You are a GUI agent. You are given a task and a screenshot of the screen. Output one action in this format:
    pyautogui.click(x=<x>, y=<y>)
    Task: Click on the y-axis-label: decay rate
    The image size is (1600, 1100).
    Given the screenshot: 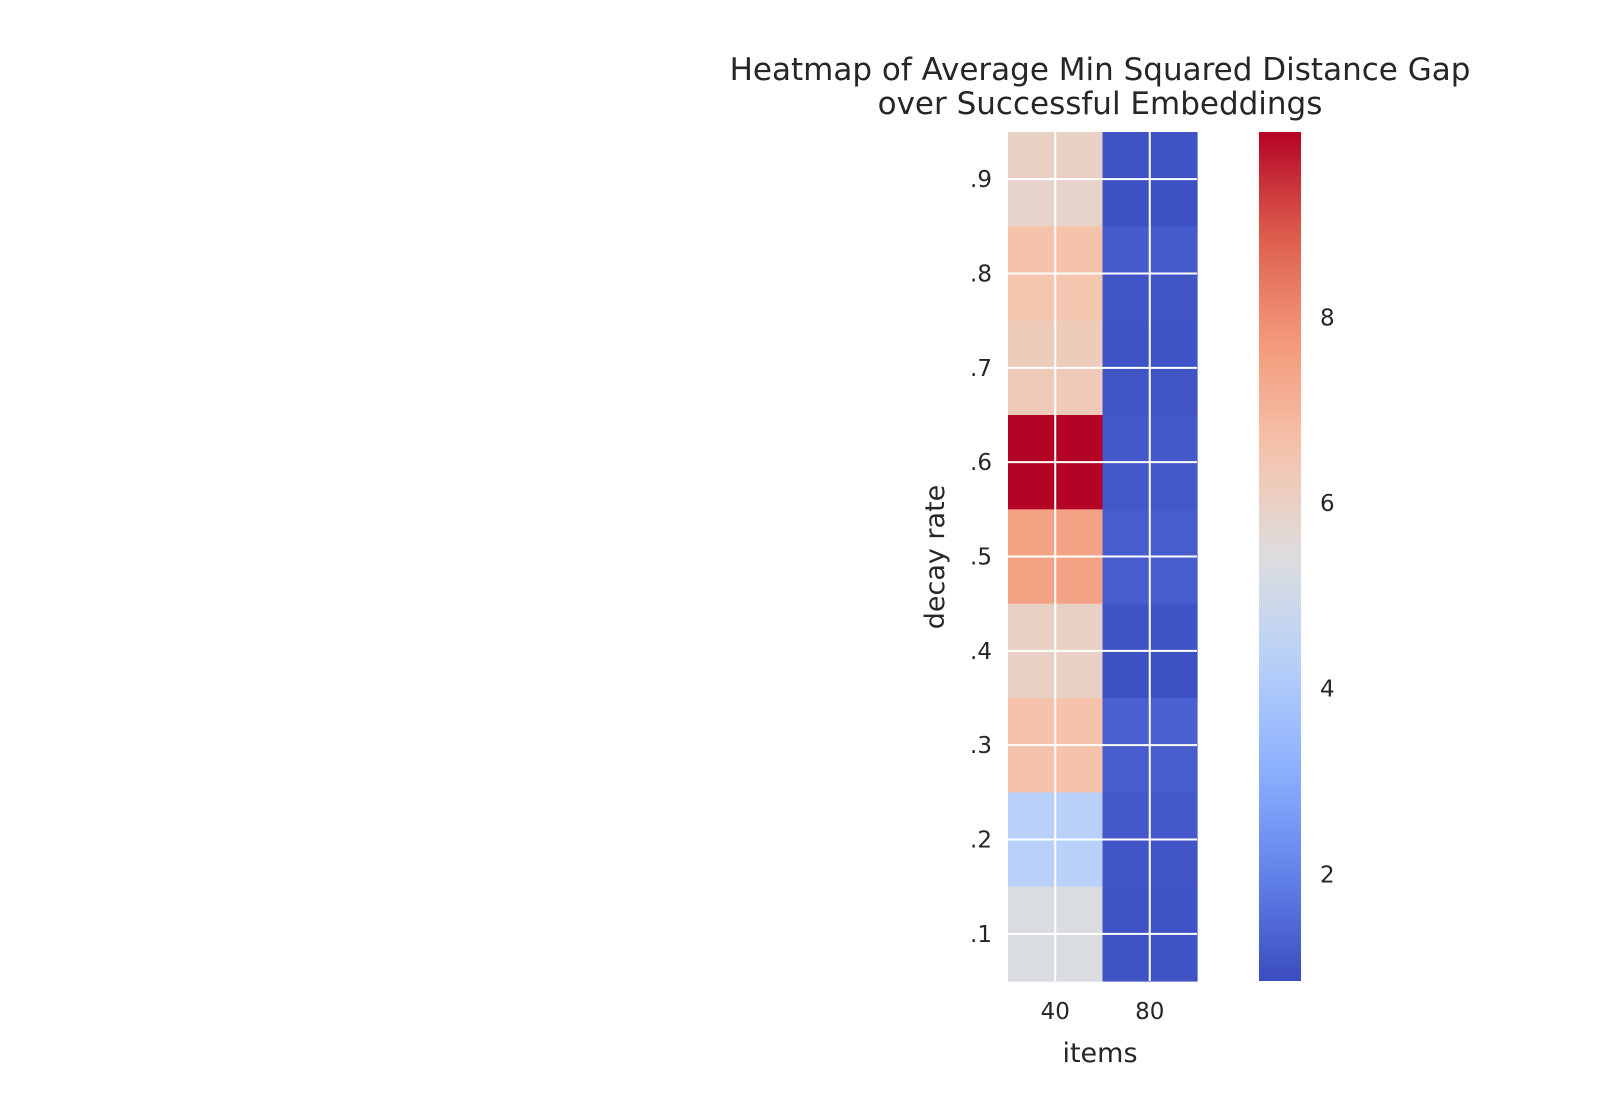 What is the action you would take?
    pyautogui.click(x=935, y=557)
    